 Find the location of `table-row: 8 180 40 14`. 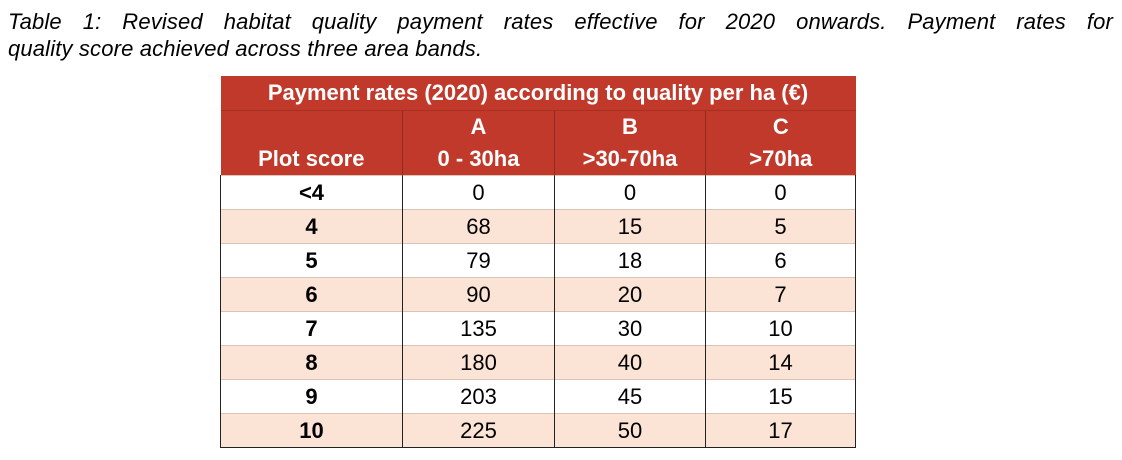

table-row: 8 180 40 14 is located at coordinates (538, 362).